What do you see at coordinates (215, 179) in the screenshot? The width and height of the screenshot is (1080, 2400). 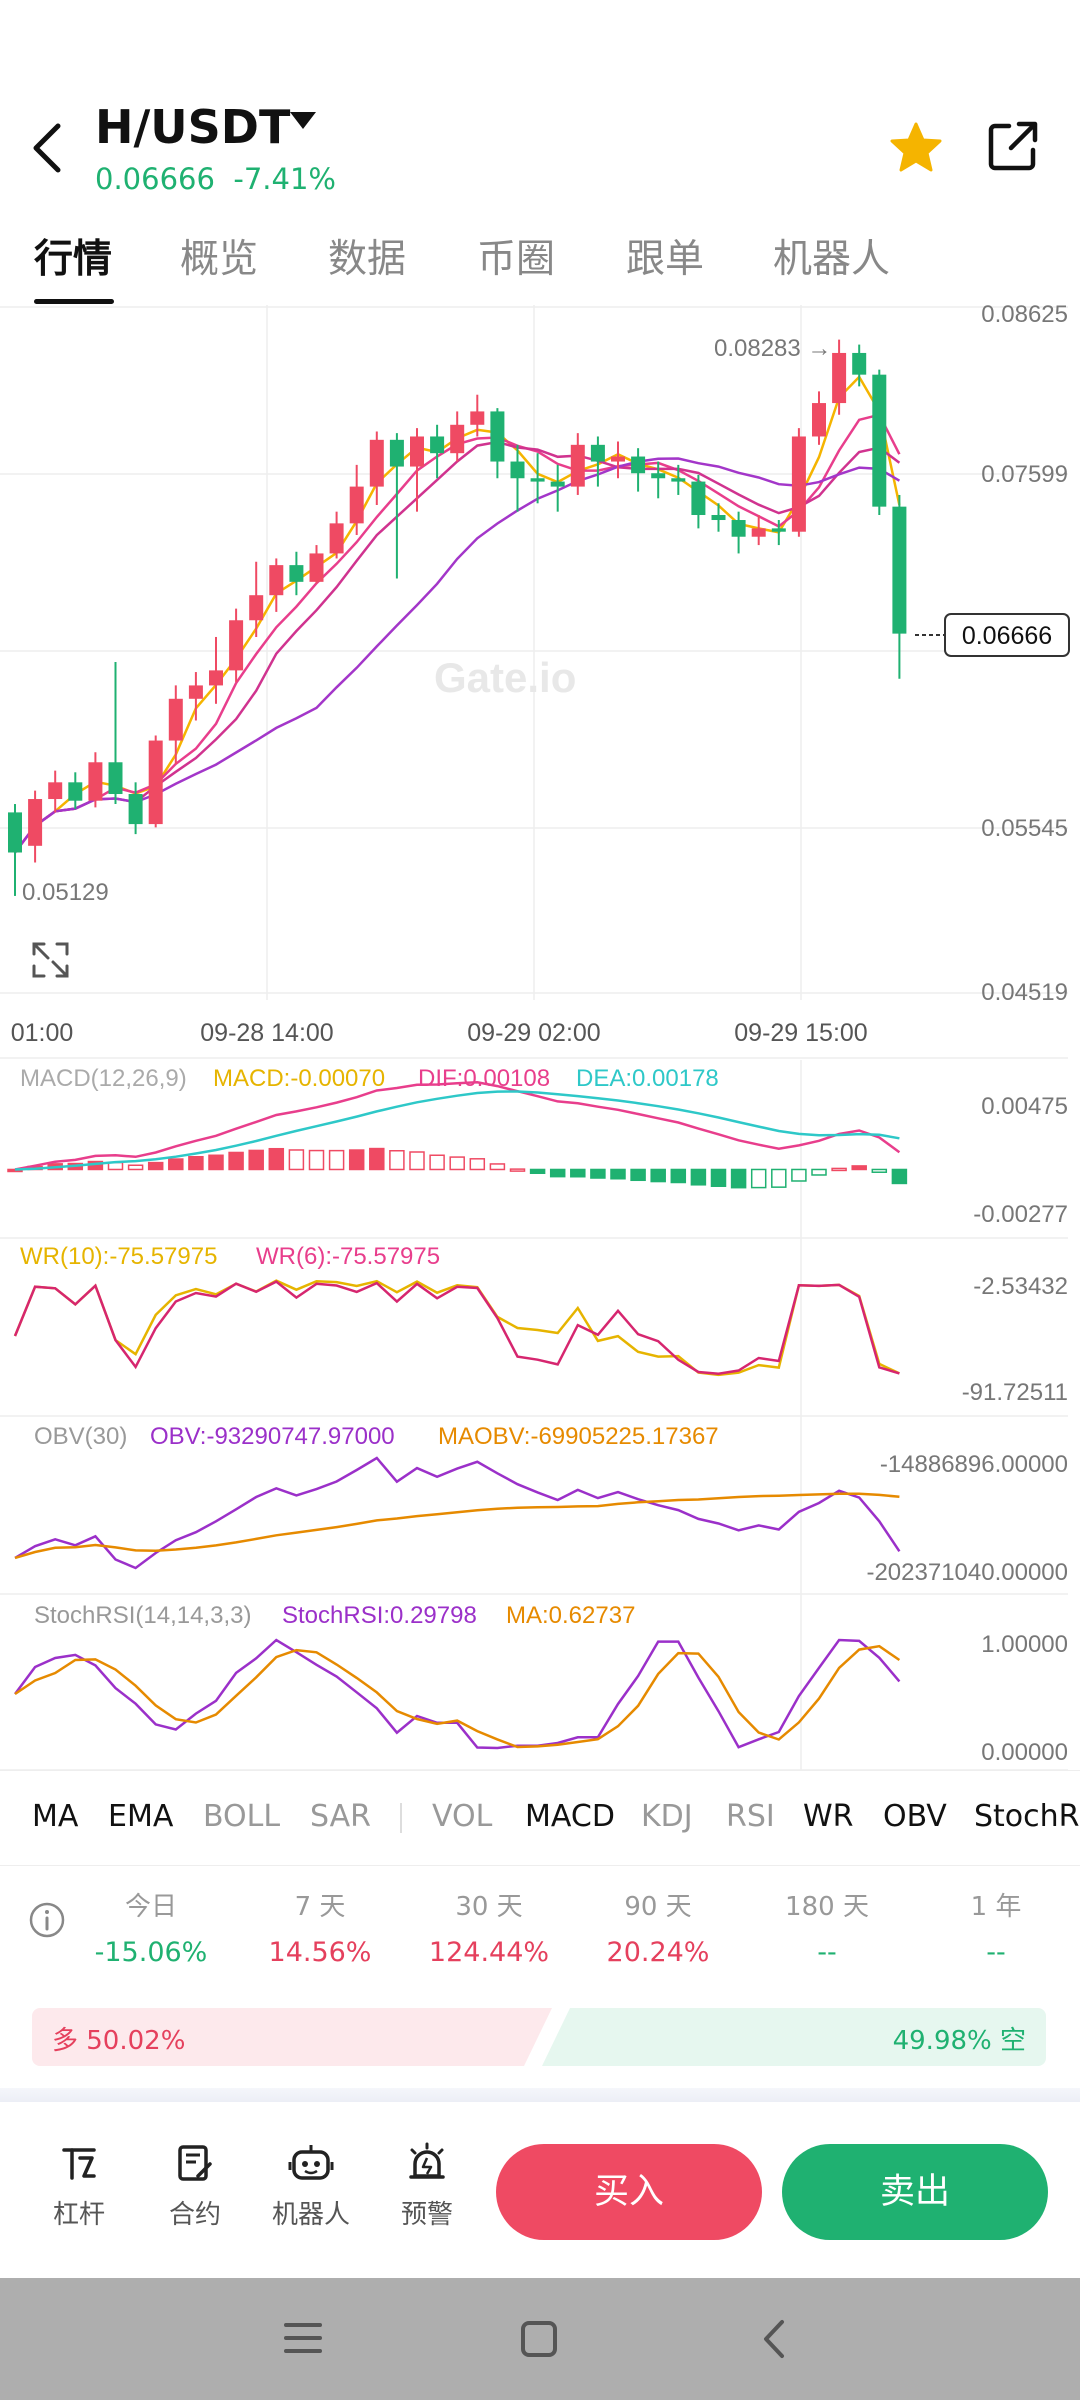 I see `price-summary: 0.06666 -7.41%` at bounding box center [215, 179].